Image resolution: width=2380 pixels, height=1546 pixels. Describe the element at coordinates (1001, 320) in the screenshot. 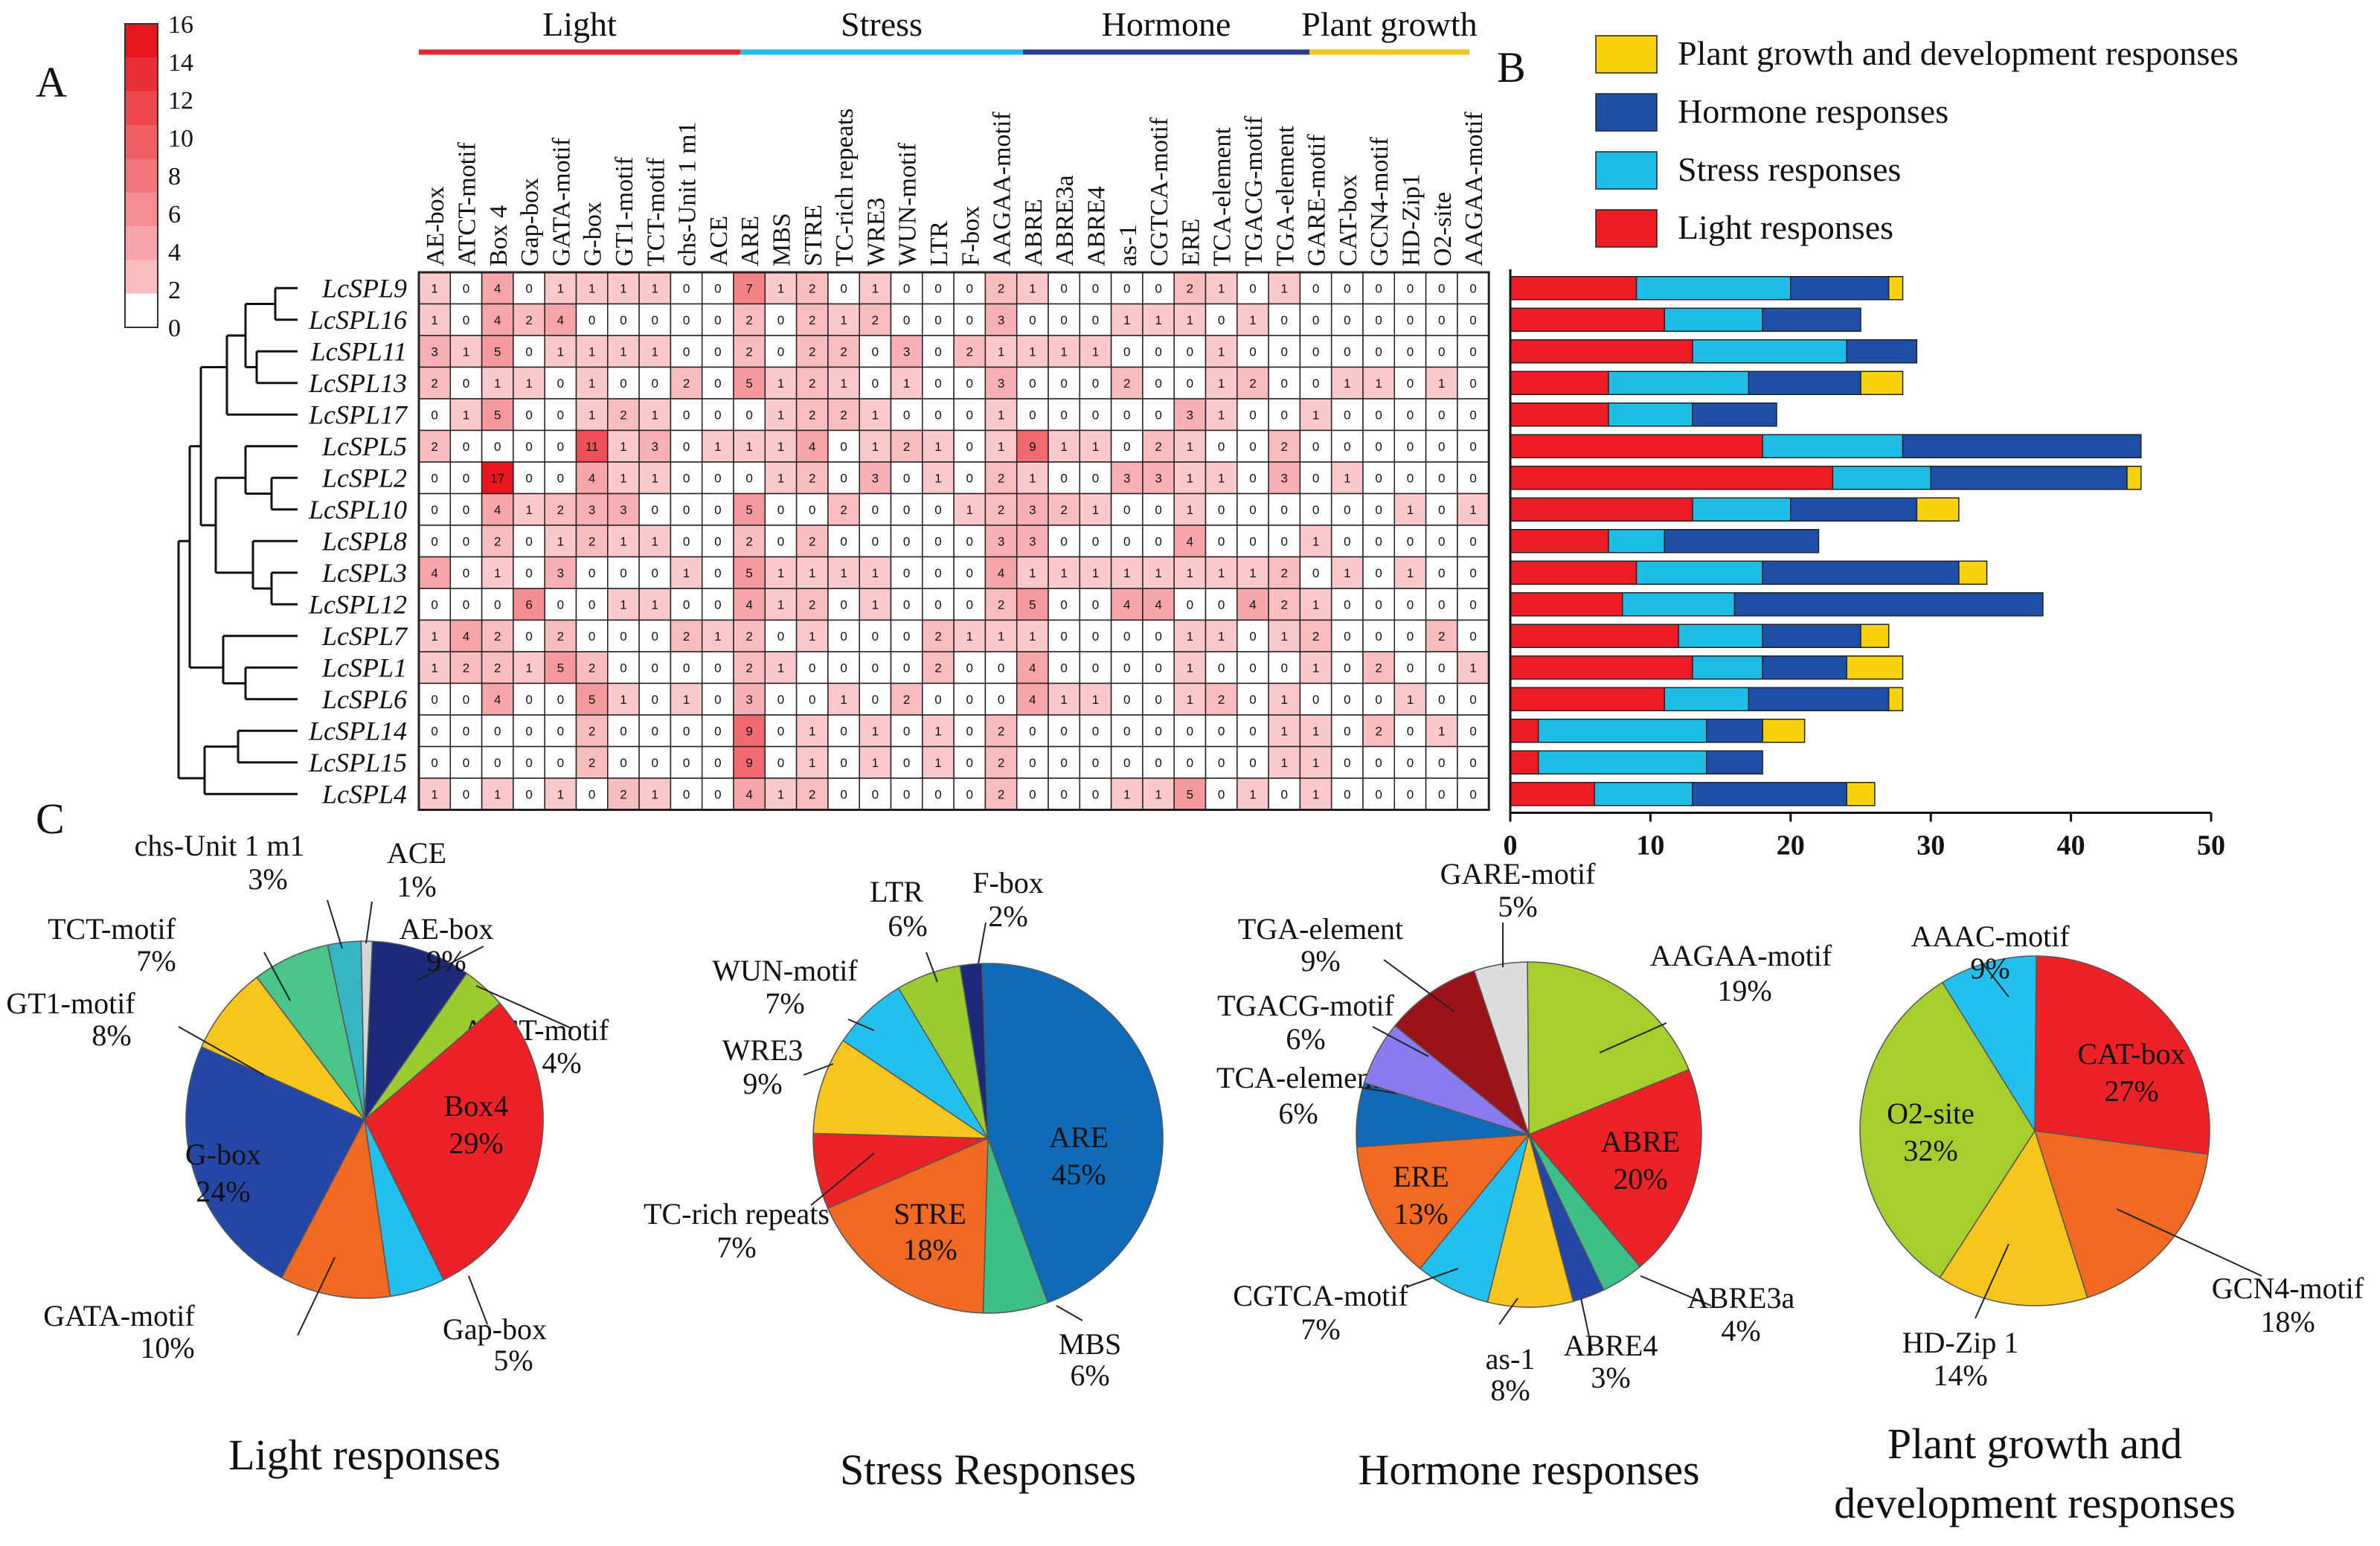

I see `heatmap-cell-value: 3` at that location.